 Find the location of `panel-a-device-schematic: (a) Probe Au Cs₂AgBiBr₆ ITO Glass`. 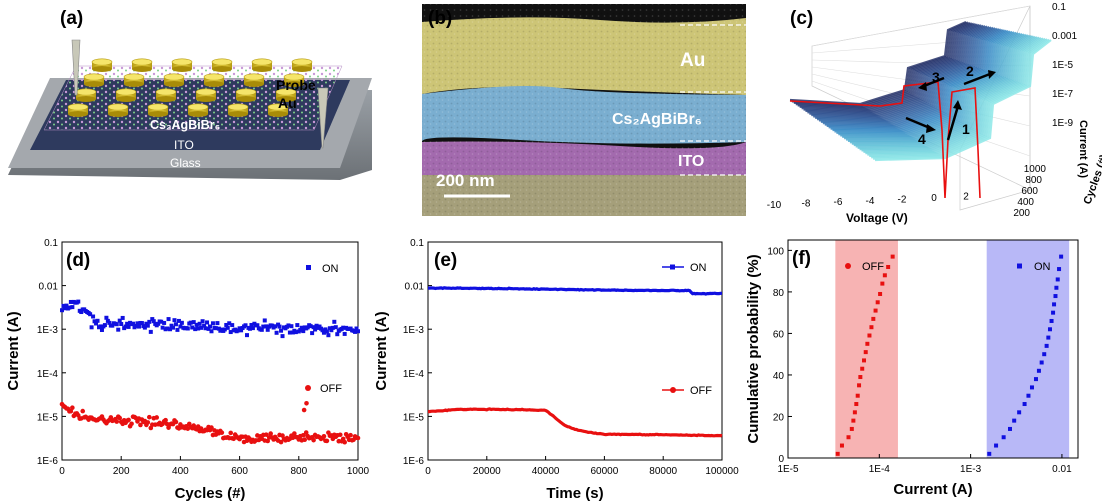

panel-a-device-schematic: (a) Probe Au Cs₂AgBiBr₆ ITO Glass is located at coordinates (190, 94).